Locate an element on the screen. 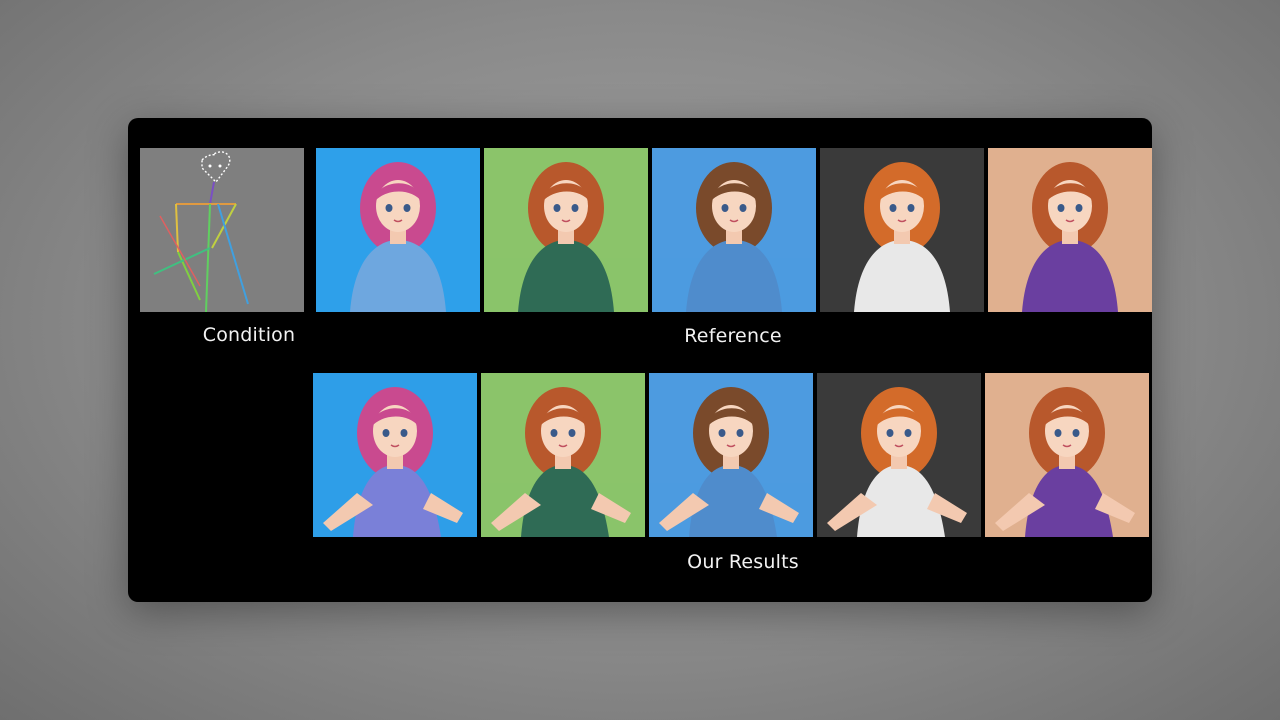  girl-blue-pink-hair-sweater-image is located at coordinates (398, 230).